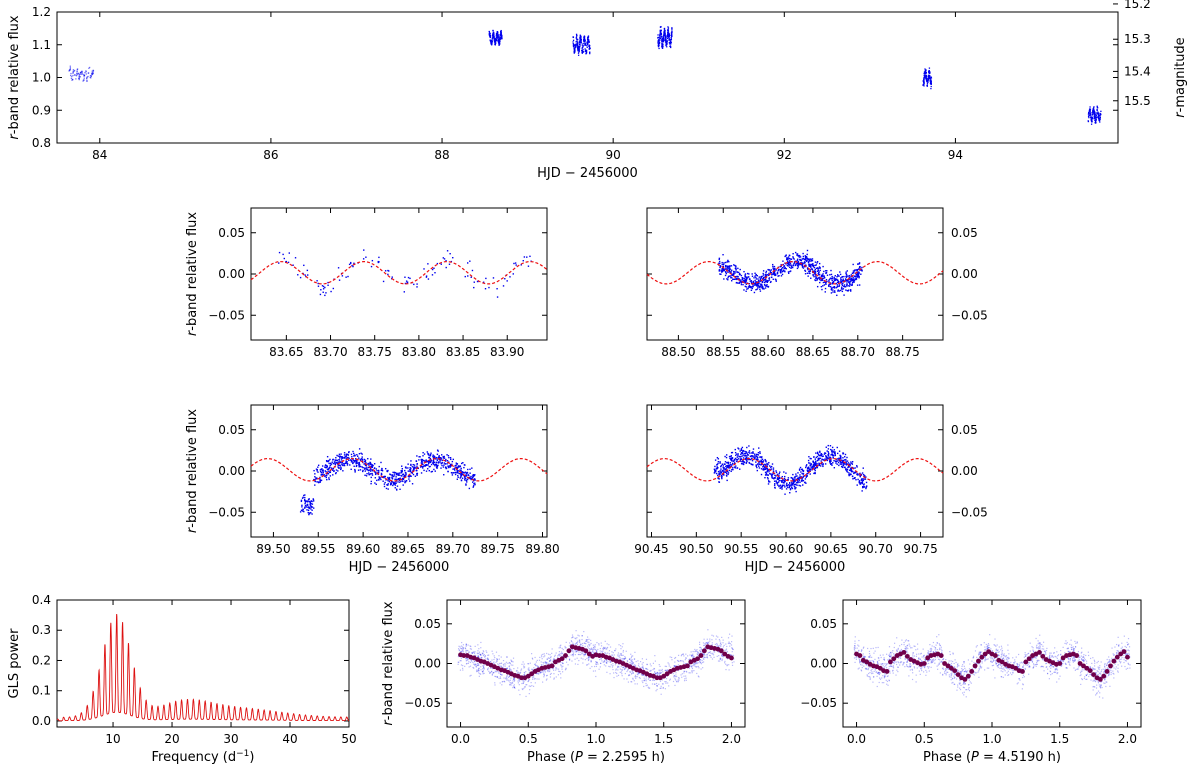 Image resolution: width=1200 pixels, height=780 pixels. What do you see at coordinates (427, 664) in the screenshot?
I see `phase1-ytick-label: 0.00` at bounding box center [427, 664].